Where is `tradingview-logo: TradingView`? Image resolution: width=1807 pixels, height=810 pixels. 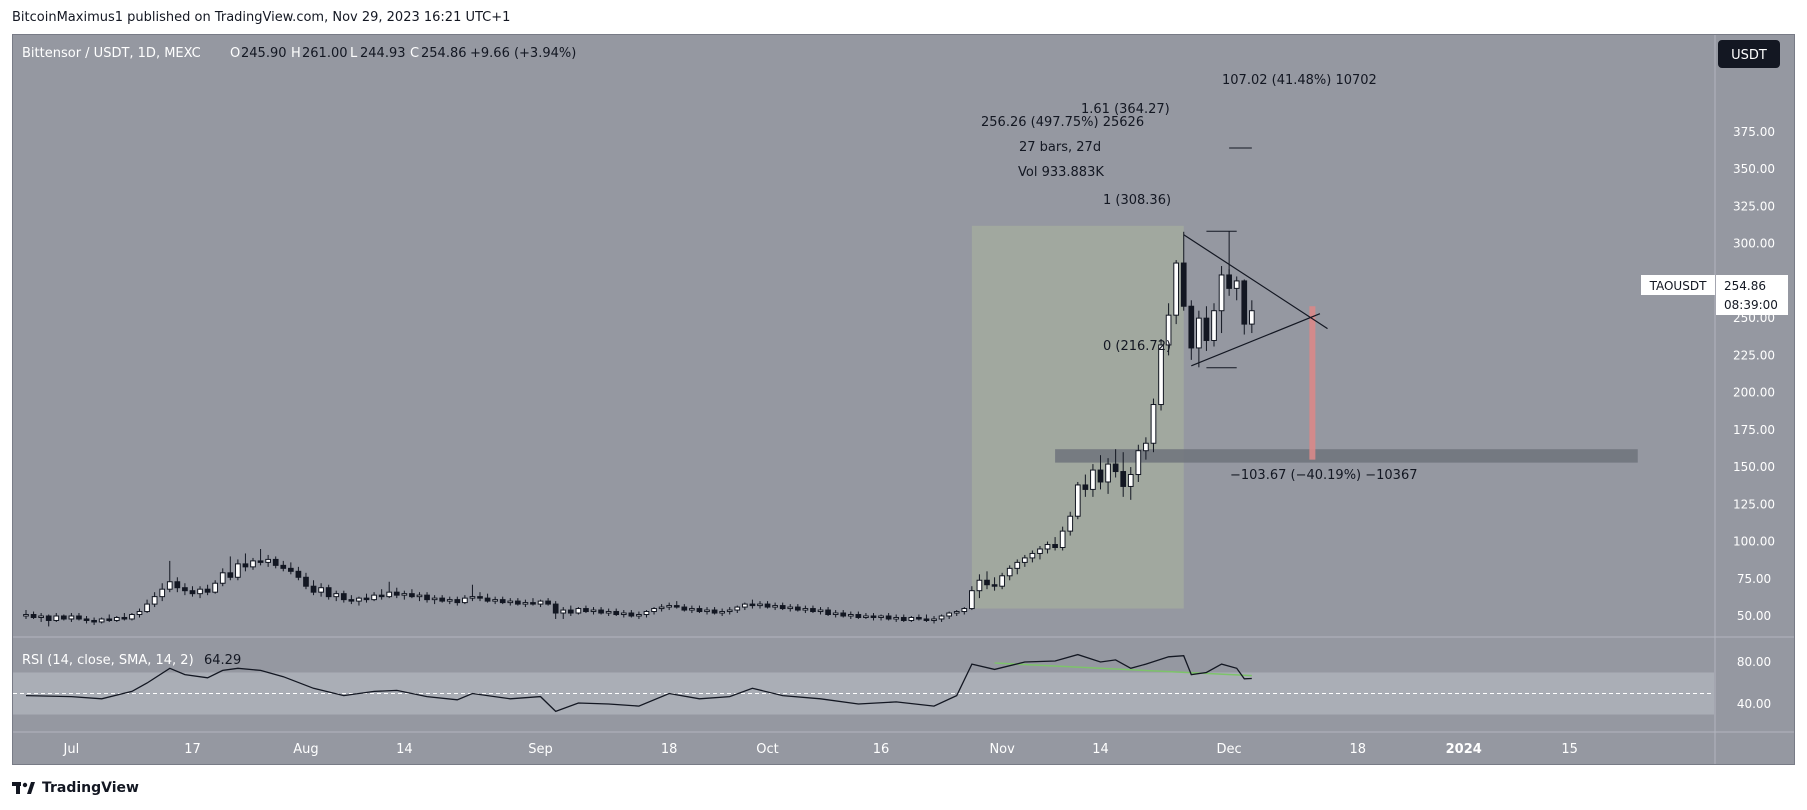
tradingview-logo: TradingView is located at coordinates (75, 788).